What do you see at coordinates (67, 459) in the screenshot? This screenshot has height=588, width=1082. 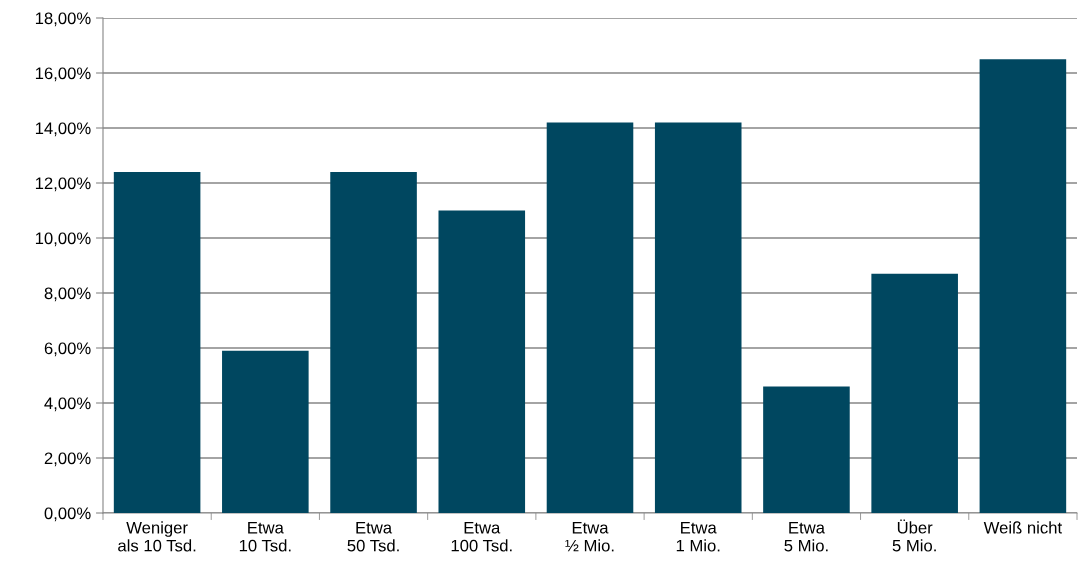 I see `y-tick-label: 2,00%` at bounding box center [67, 459].